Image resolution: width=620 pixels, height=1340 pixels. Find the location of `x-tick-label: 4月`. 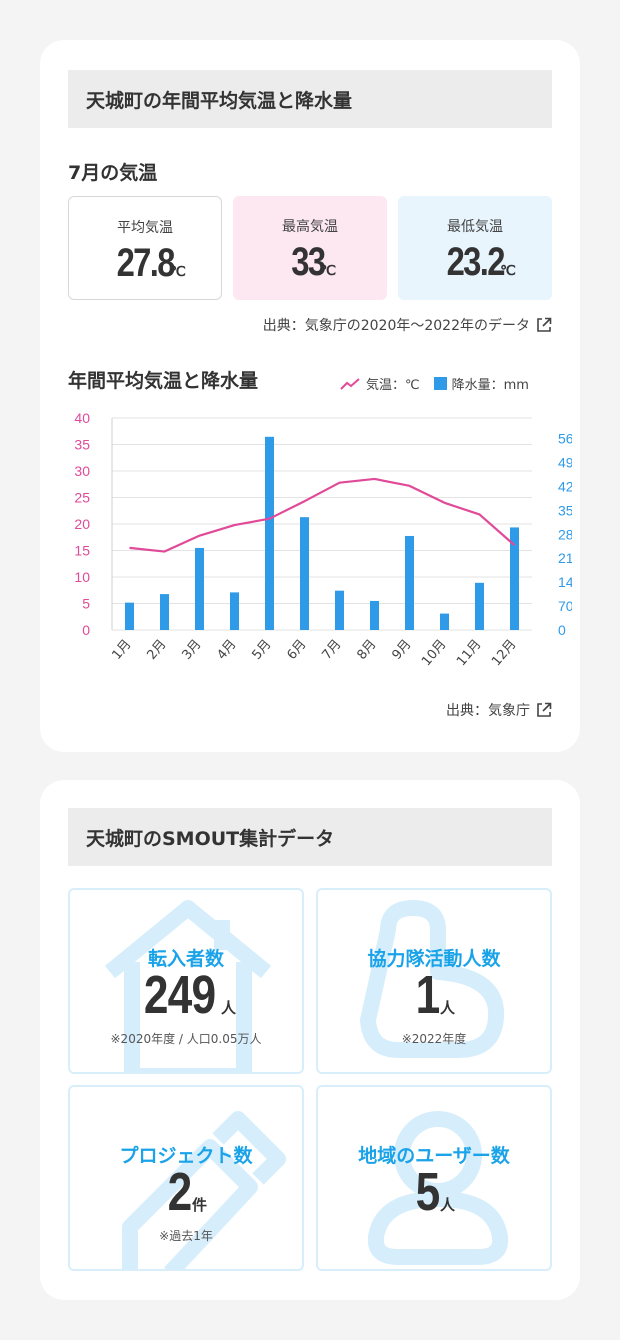

x-tick-label: 4月 is located at coordinates (226, 650).